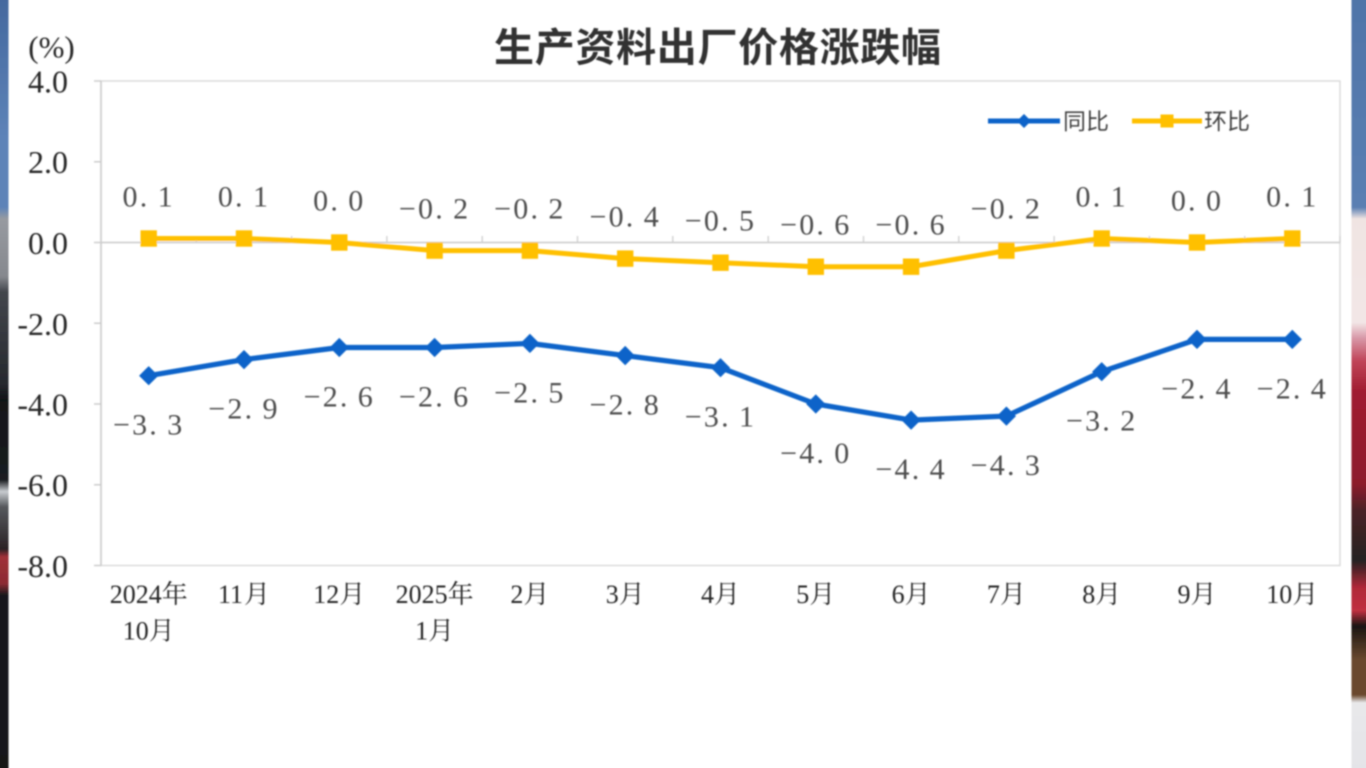 Image resolution: width=1366 pixels, height=768 pixels. What do you see at coordinates (815, 453) in the screenshot?
I see `svg-text: −4. 0` at bounding box center [815, 453].